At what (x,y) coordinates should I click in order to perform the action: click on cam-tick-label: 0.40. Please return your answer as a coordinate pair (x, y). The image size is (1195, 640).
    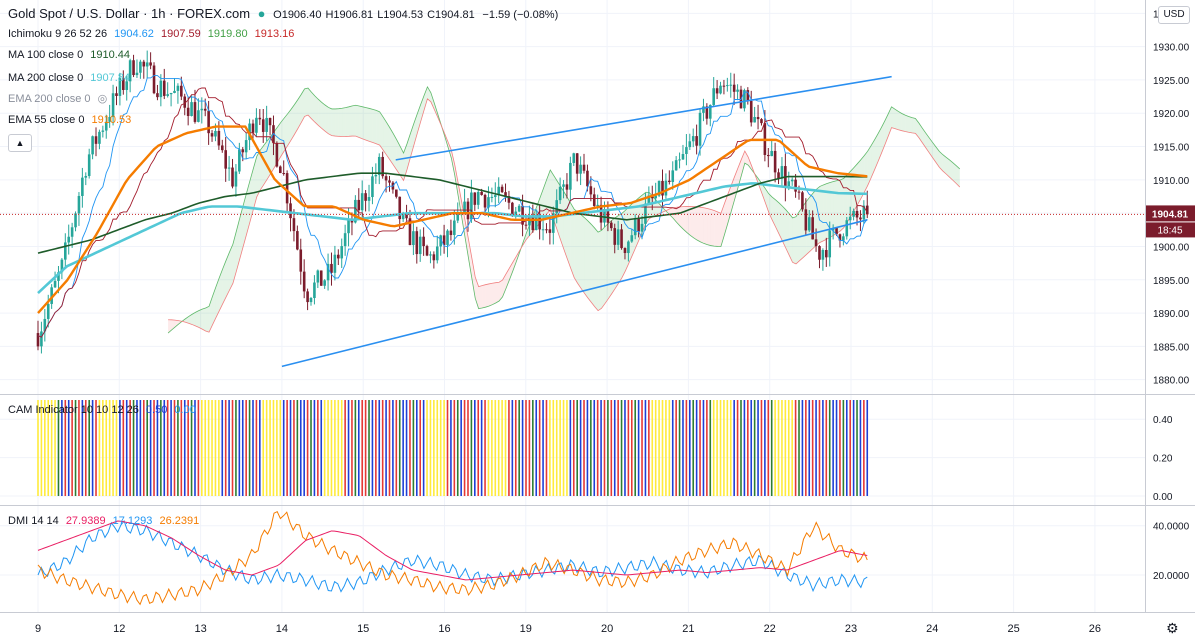
    Looking at the image, I should click on (1163, 420).